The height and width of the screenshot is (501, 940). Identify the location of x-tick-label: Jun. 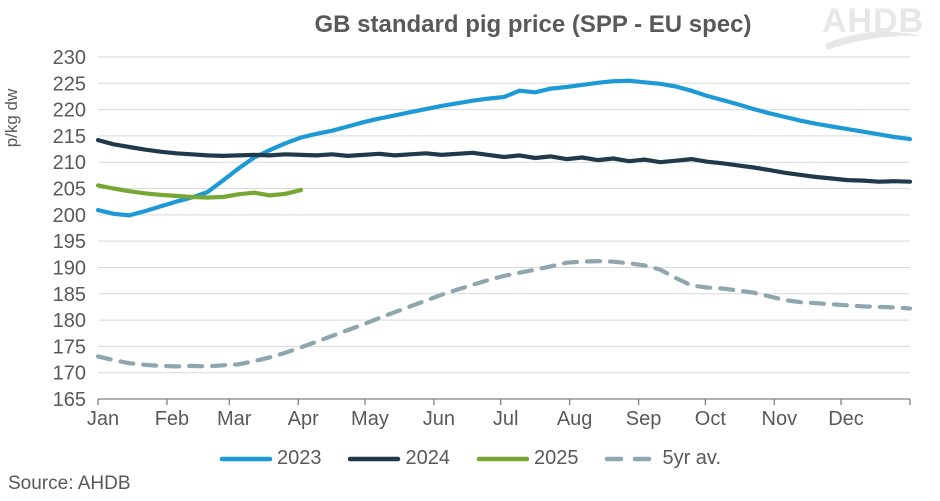
(439, 419).